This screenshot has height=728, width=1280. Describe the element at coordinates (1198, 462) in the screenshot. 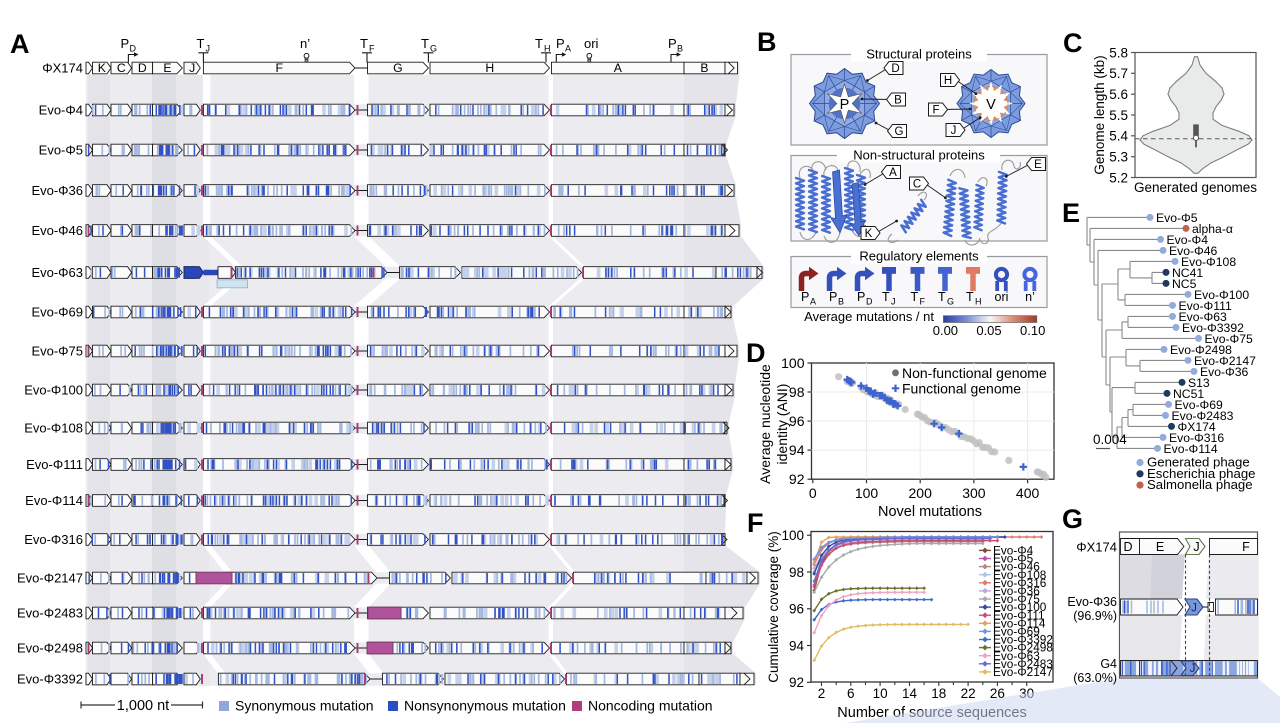

I see `svg-text: Generated phage` at that location.